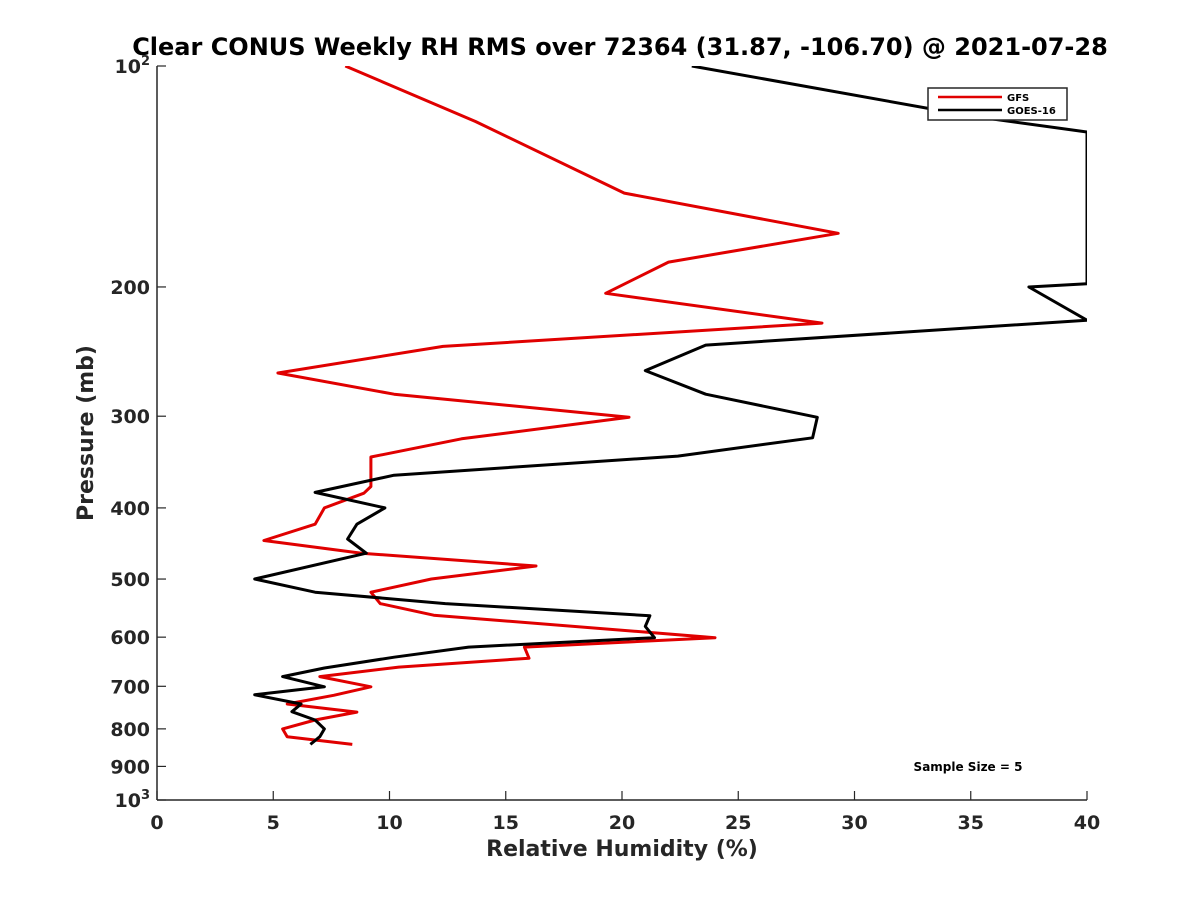 The image size is (1200, 900). Describe the element at coordinates (130, 687) in the screenshot. I see `y-tick-label: 700` at that location.